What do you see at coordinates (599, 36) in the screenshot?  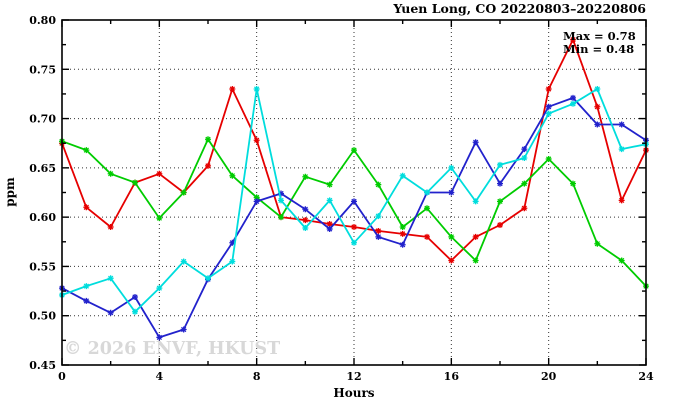 I see `annotation-max: Max = 0.78` at bounding box center [599, 36].